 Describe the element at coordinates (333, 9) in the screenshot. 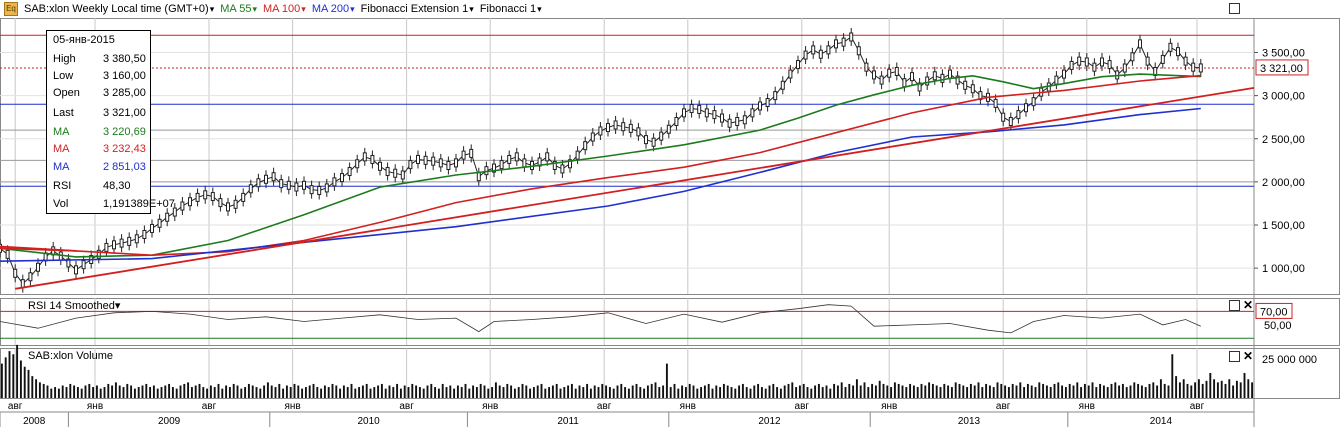

I see `ma200-dropdown: MA 200` at that location.